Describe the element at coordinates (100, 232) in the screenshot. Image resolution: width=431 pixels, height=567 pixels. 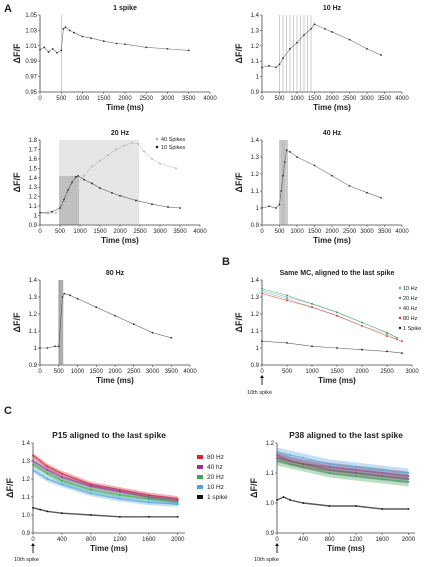
I see `x-tick-label: 1500` at that location.